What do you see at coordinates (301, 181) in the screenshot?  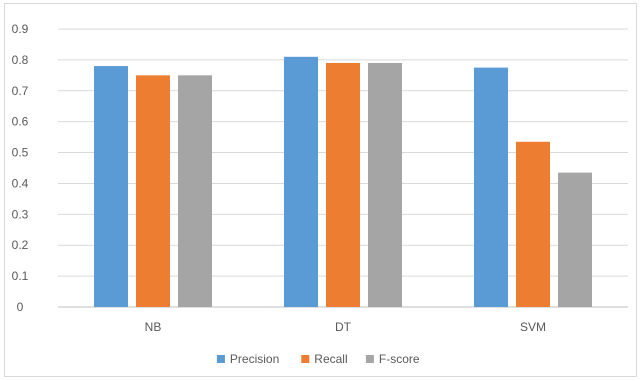 I see `bar-precision-dt` at bounding box center [301, 181].